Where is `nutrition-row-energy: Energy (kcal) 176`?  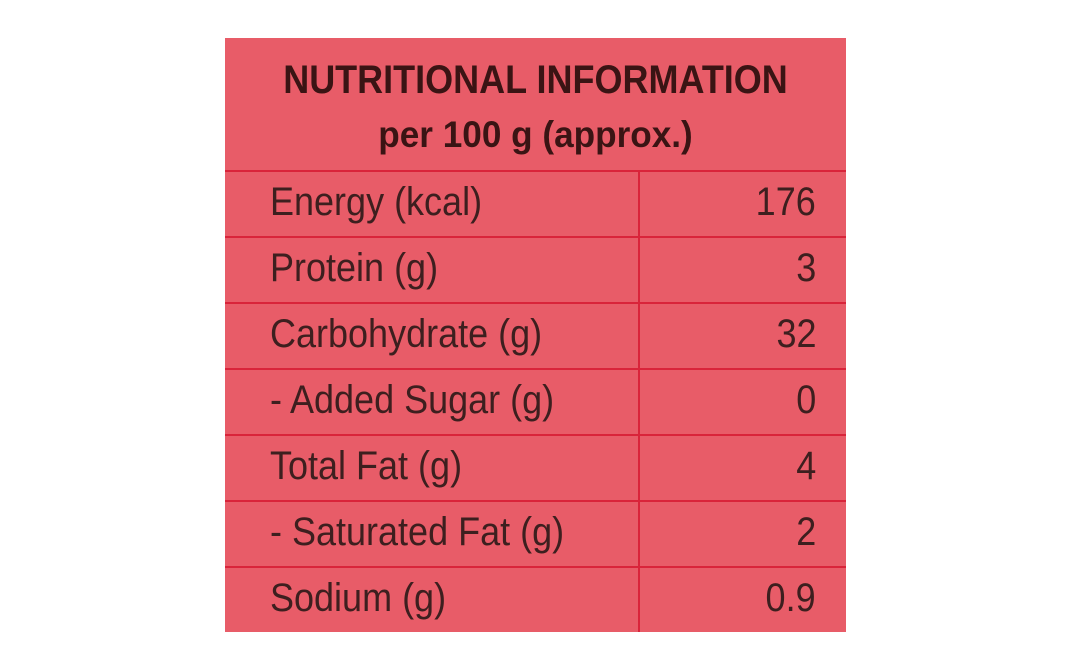 nutrition-row-energy: Energy (kcal) 176 is located at coordinates (535, 203).